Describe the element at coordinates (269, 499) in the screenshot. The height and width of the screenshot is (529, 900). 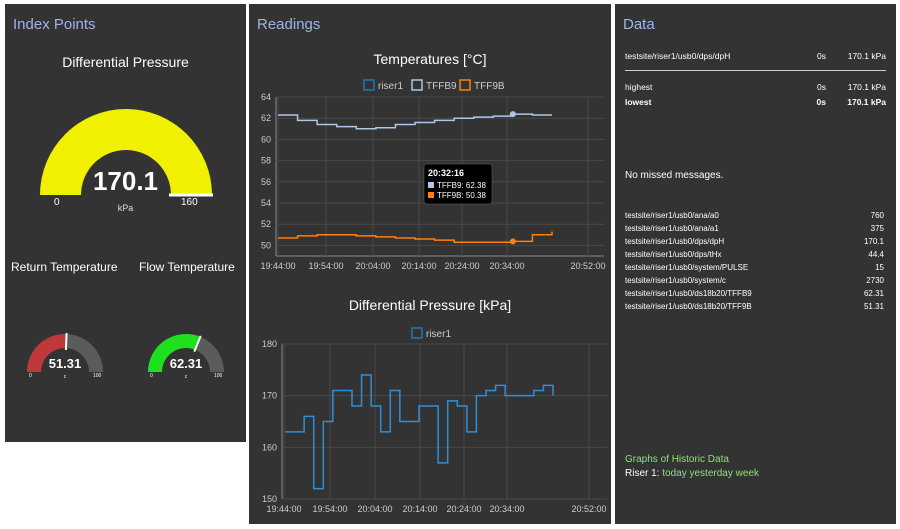
I see `y-tick-label: 150` at that location.